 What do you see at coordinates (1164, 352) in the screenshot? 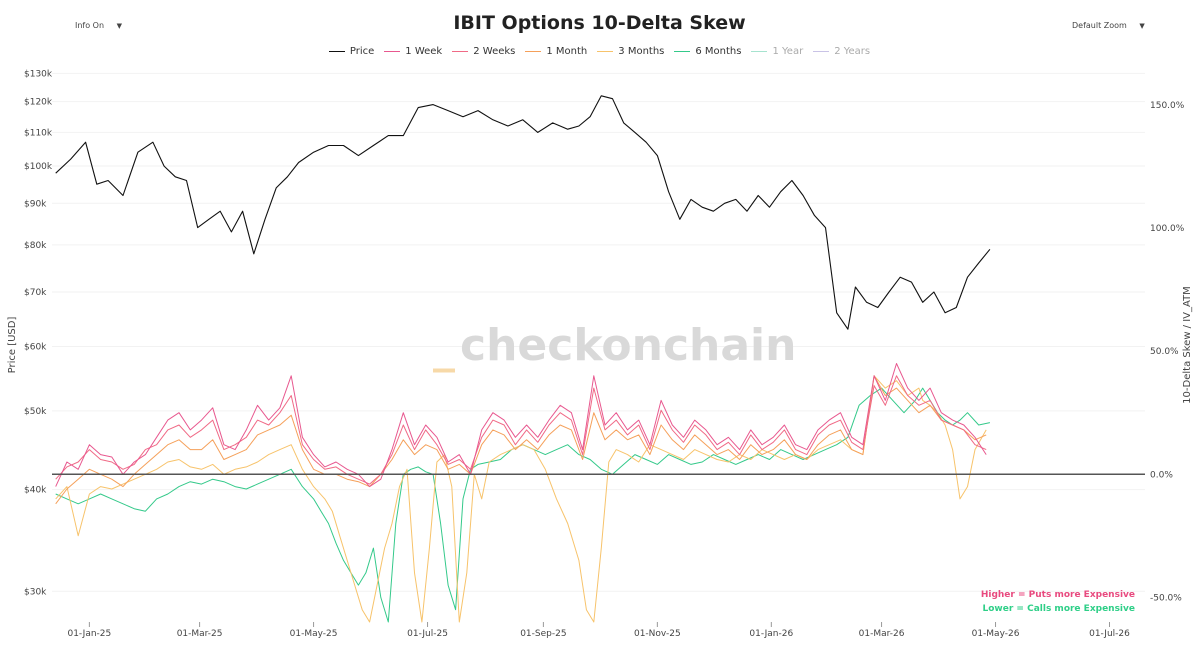
I see `y-right-tick-label: 50.0%` at bounding box center [1164, 352].